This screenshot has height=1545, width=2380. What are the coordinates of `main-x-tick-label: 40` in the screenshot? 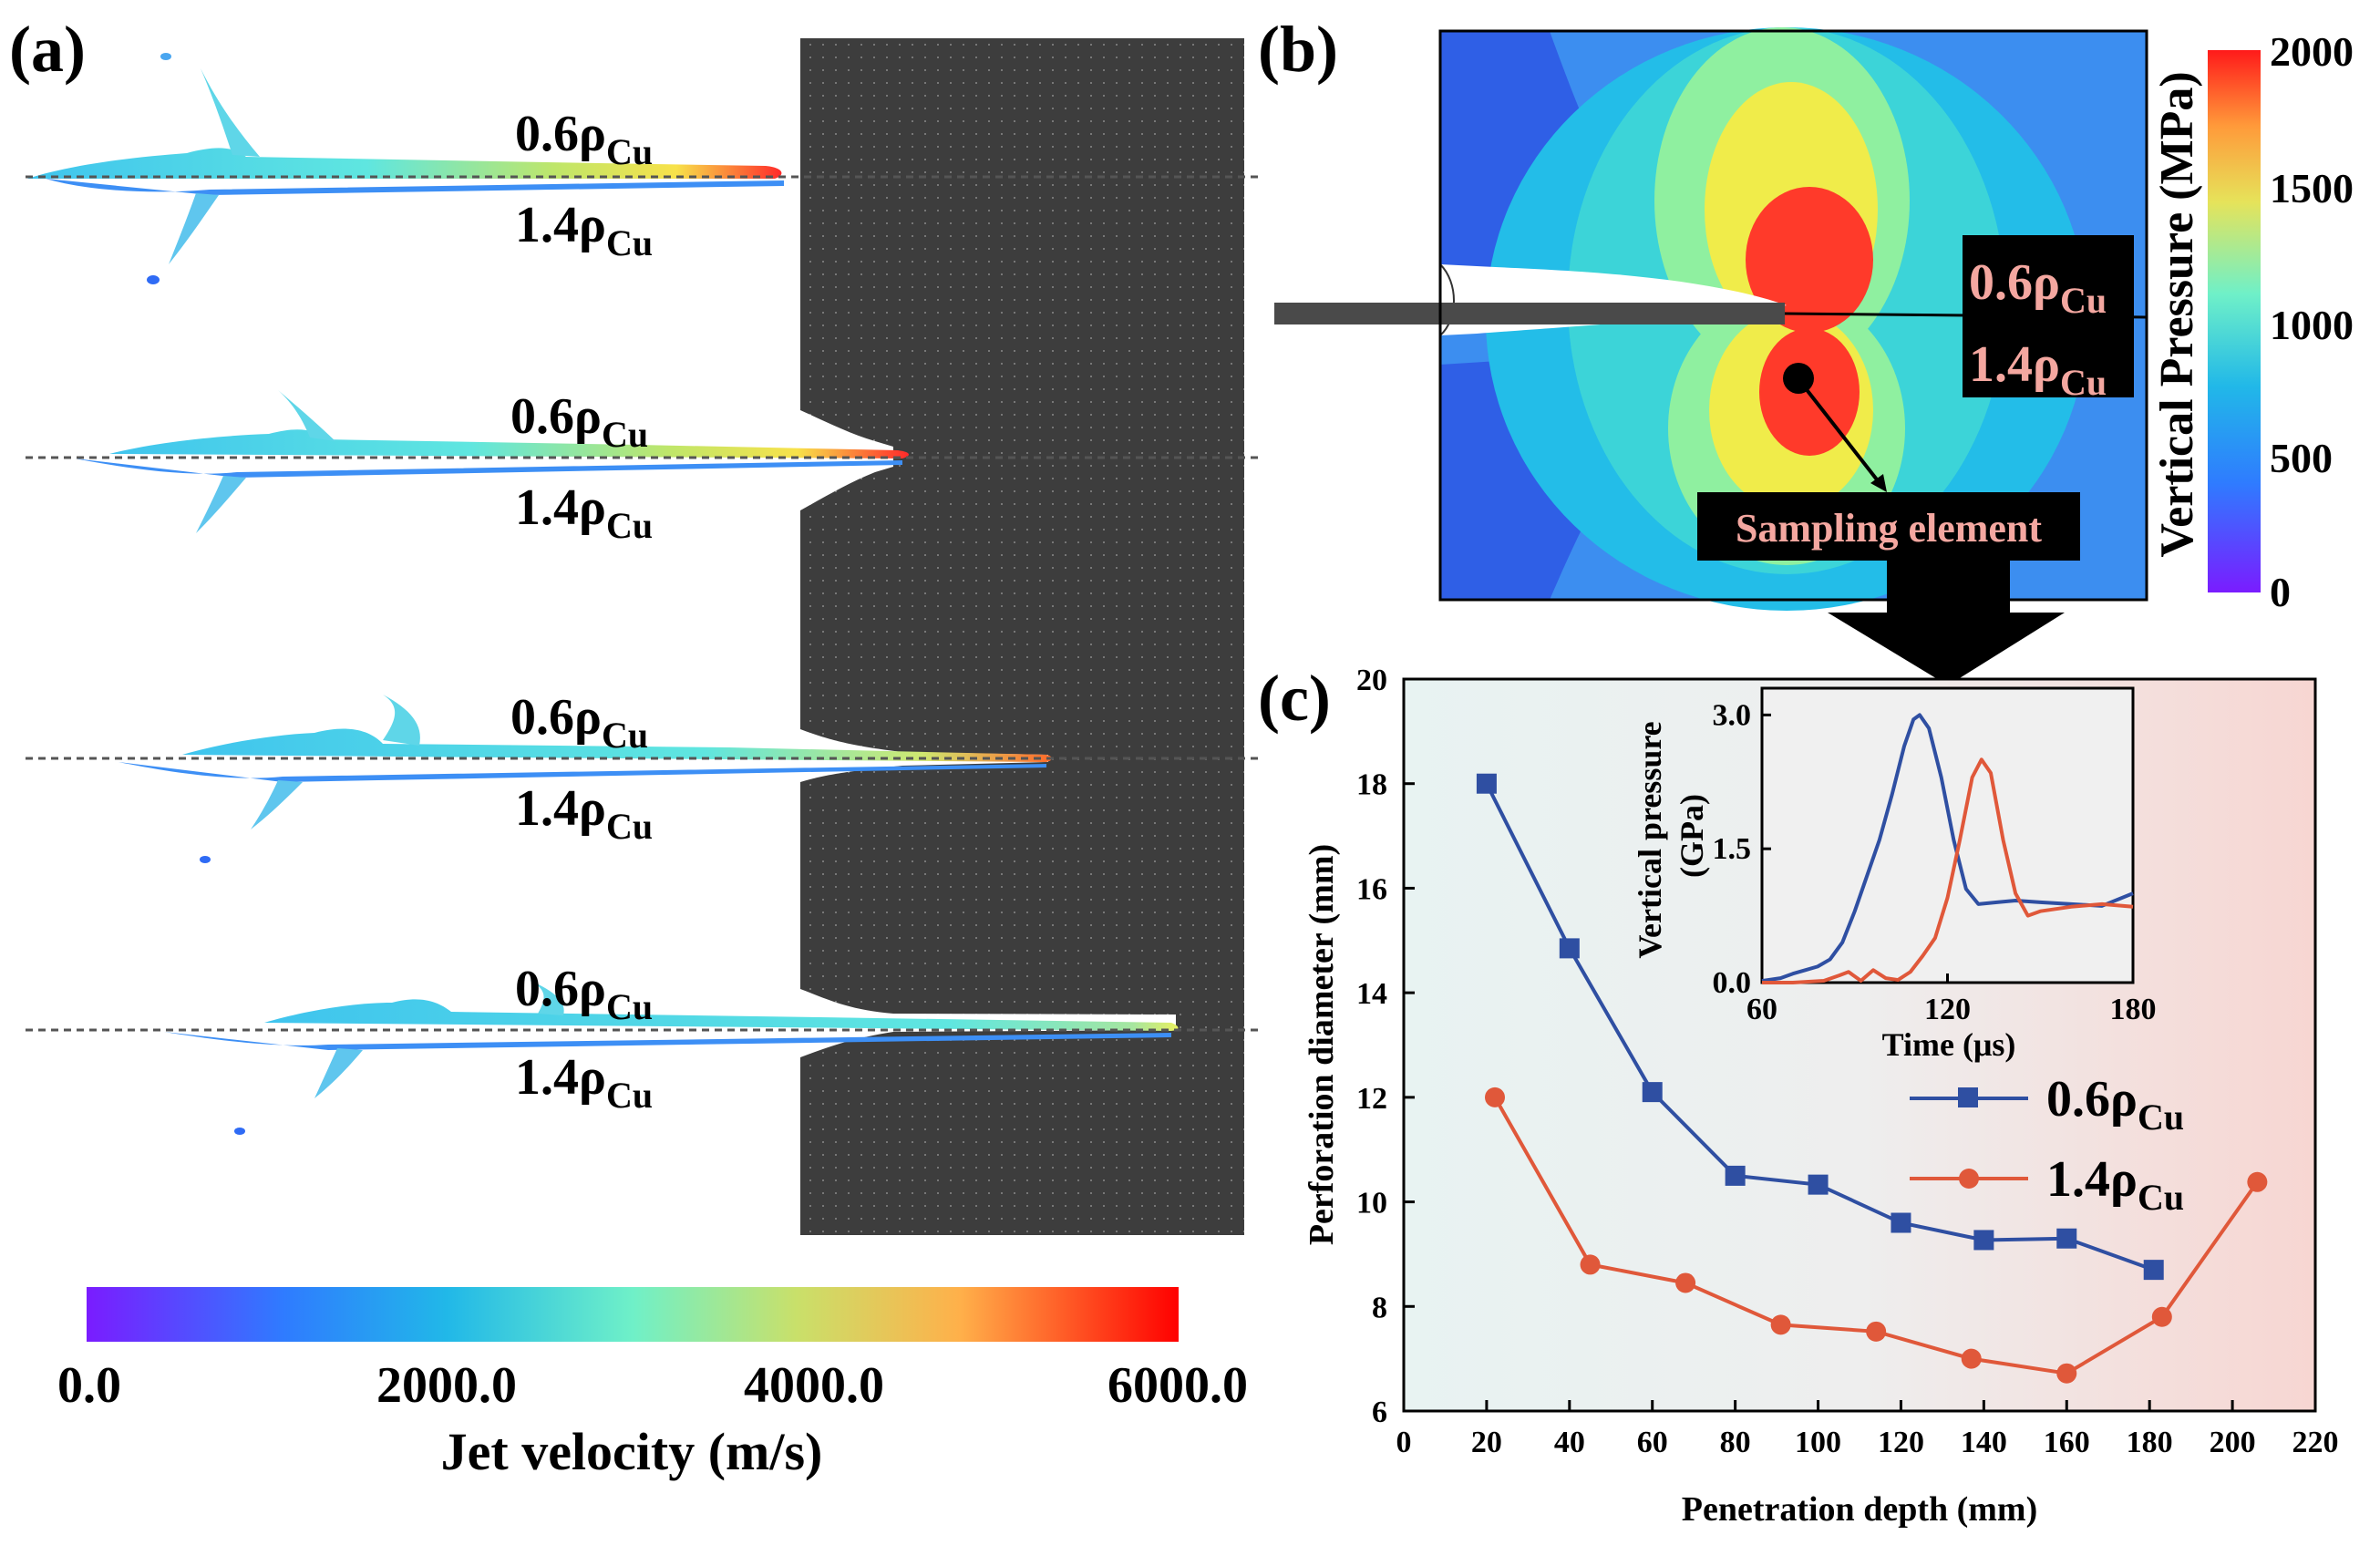 It's located at (1570, 1442).